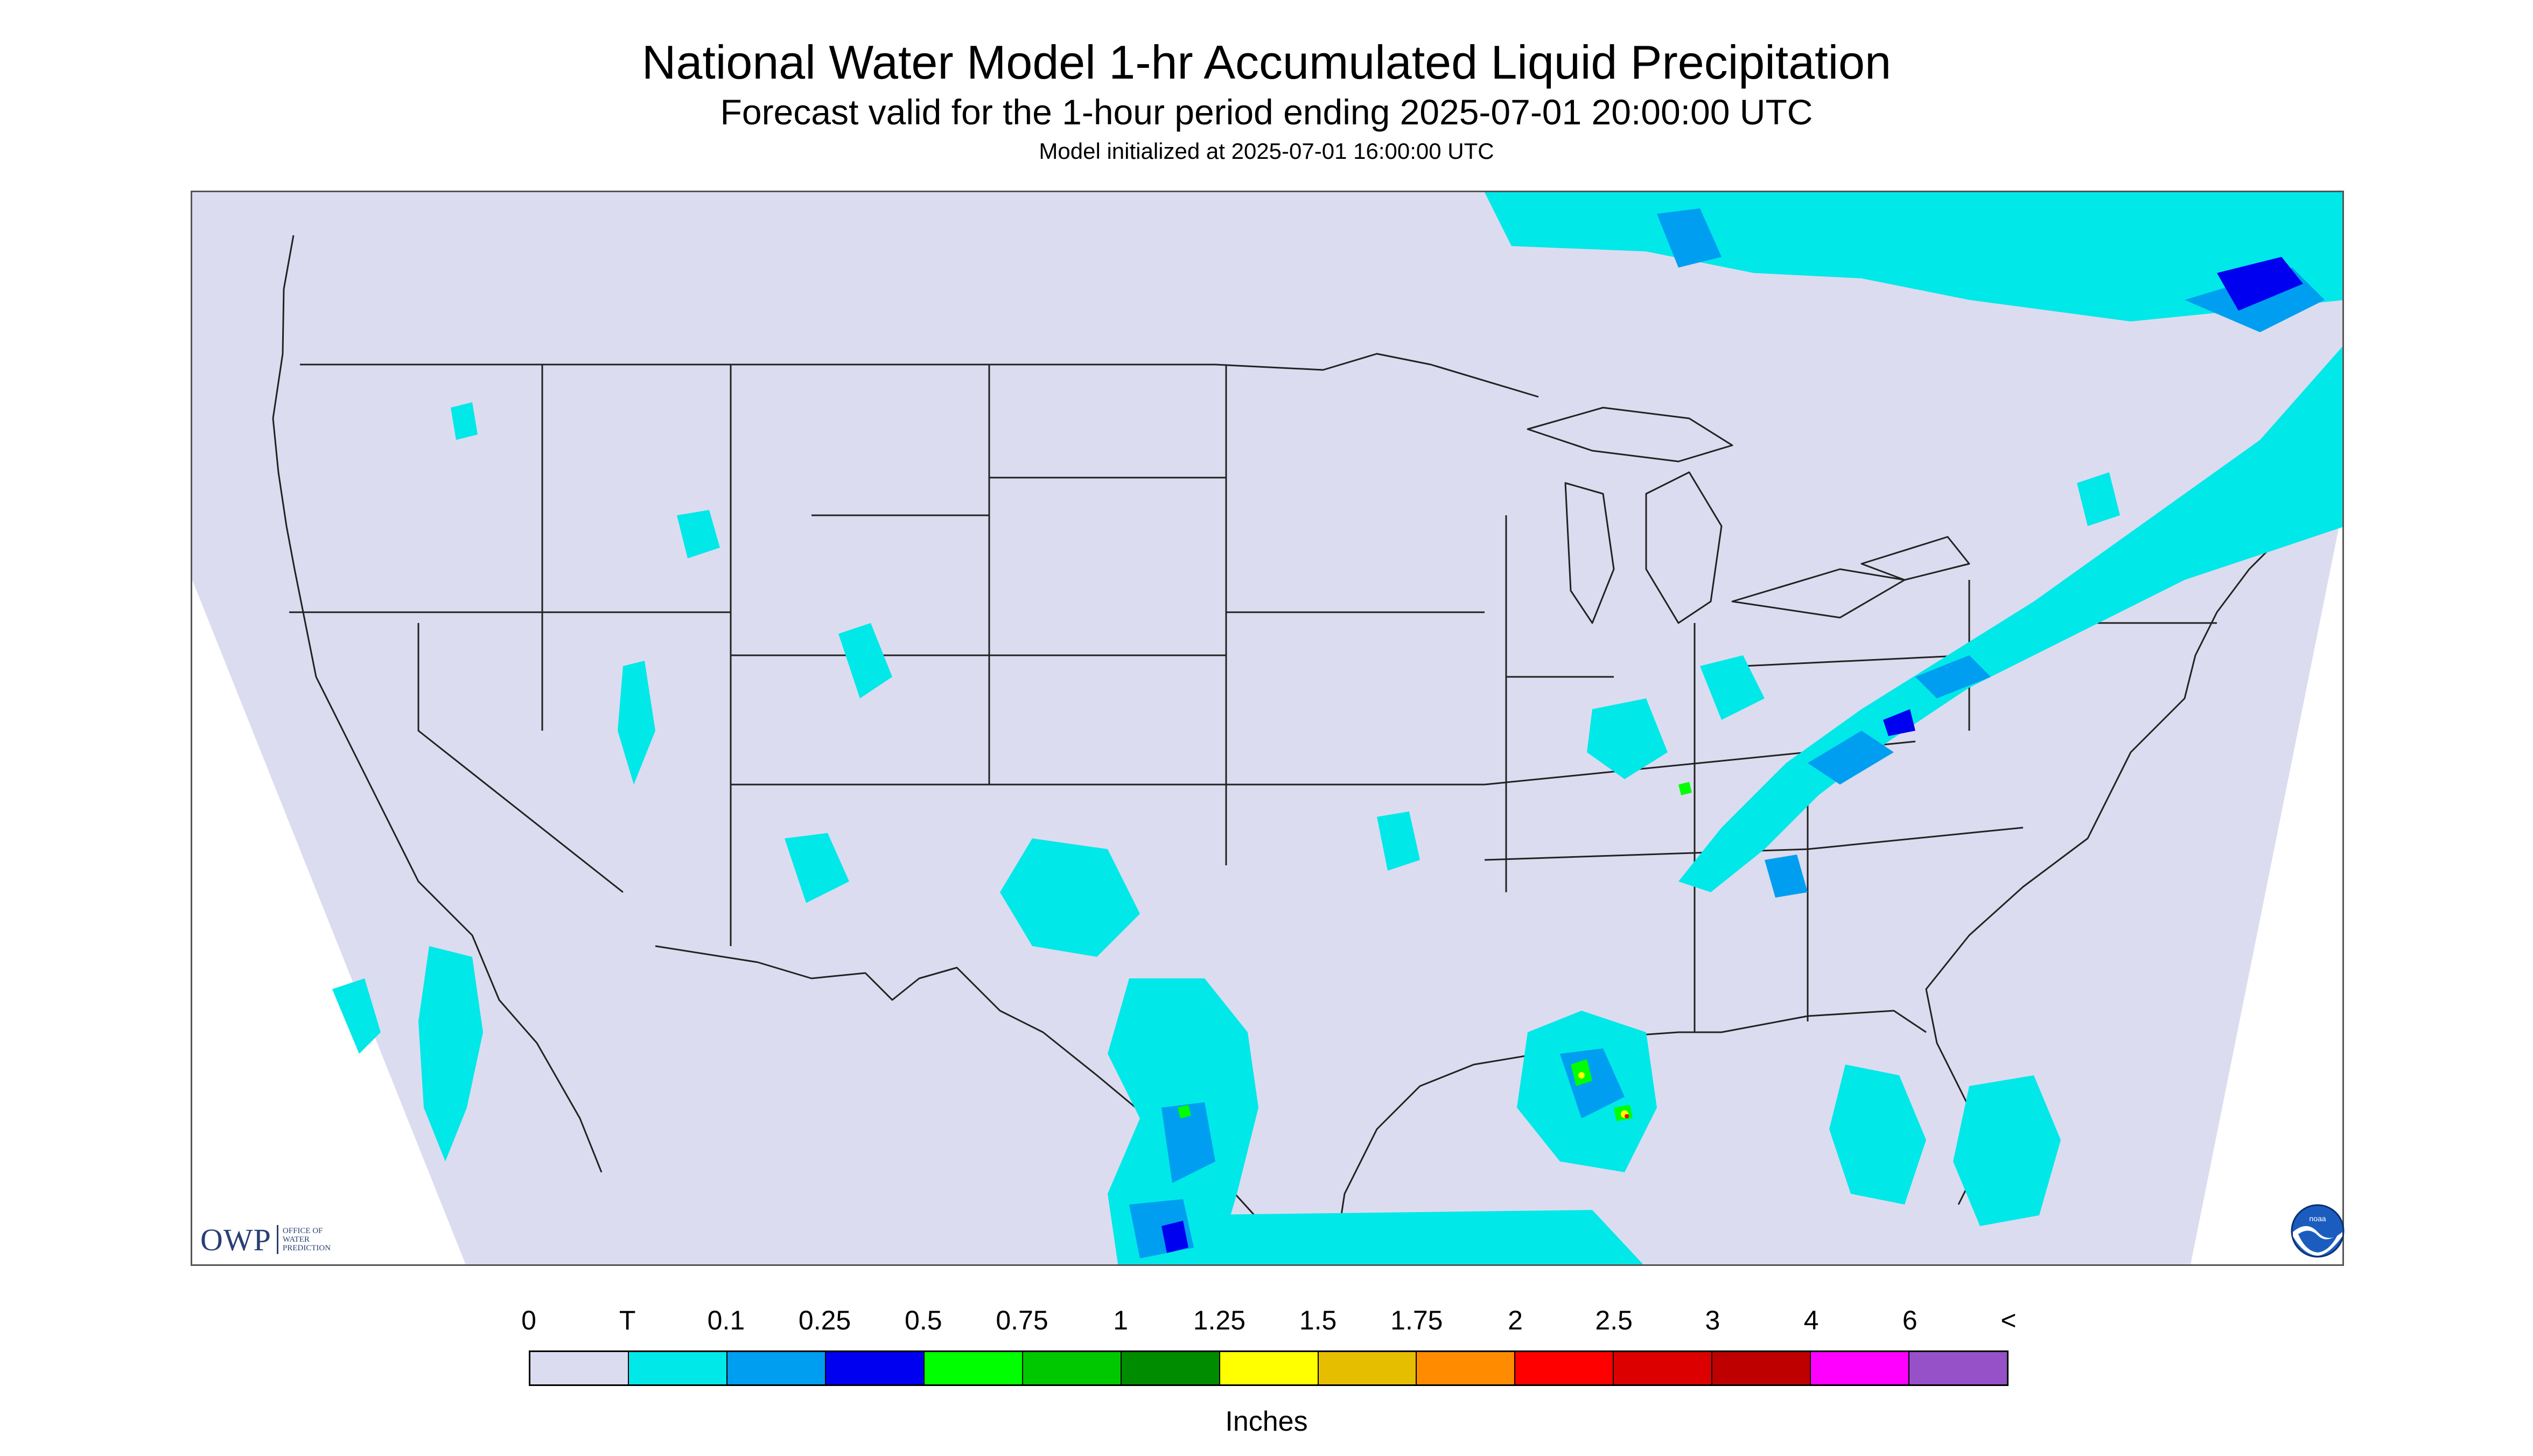 The width and height of the screenshot is (2533, 1456). Describe the element at coordinates (277, 1239) in the screenshot. I see `owp-logo-divider` at that location.